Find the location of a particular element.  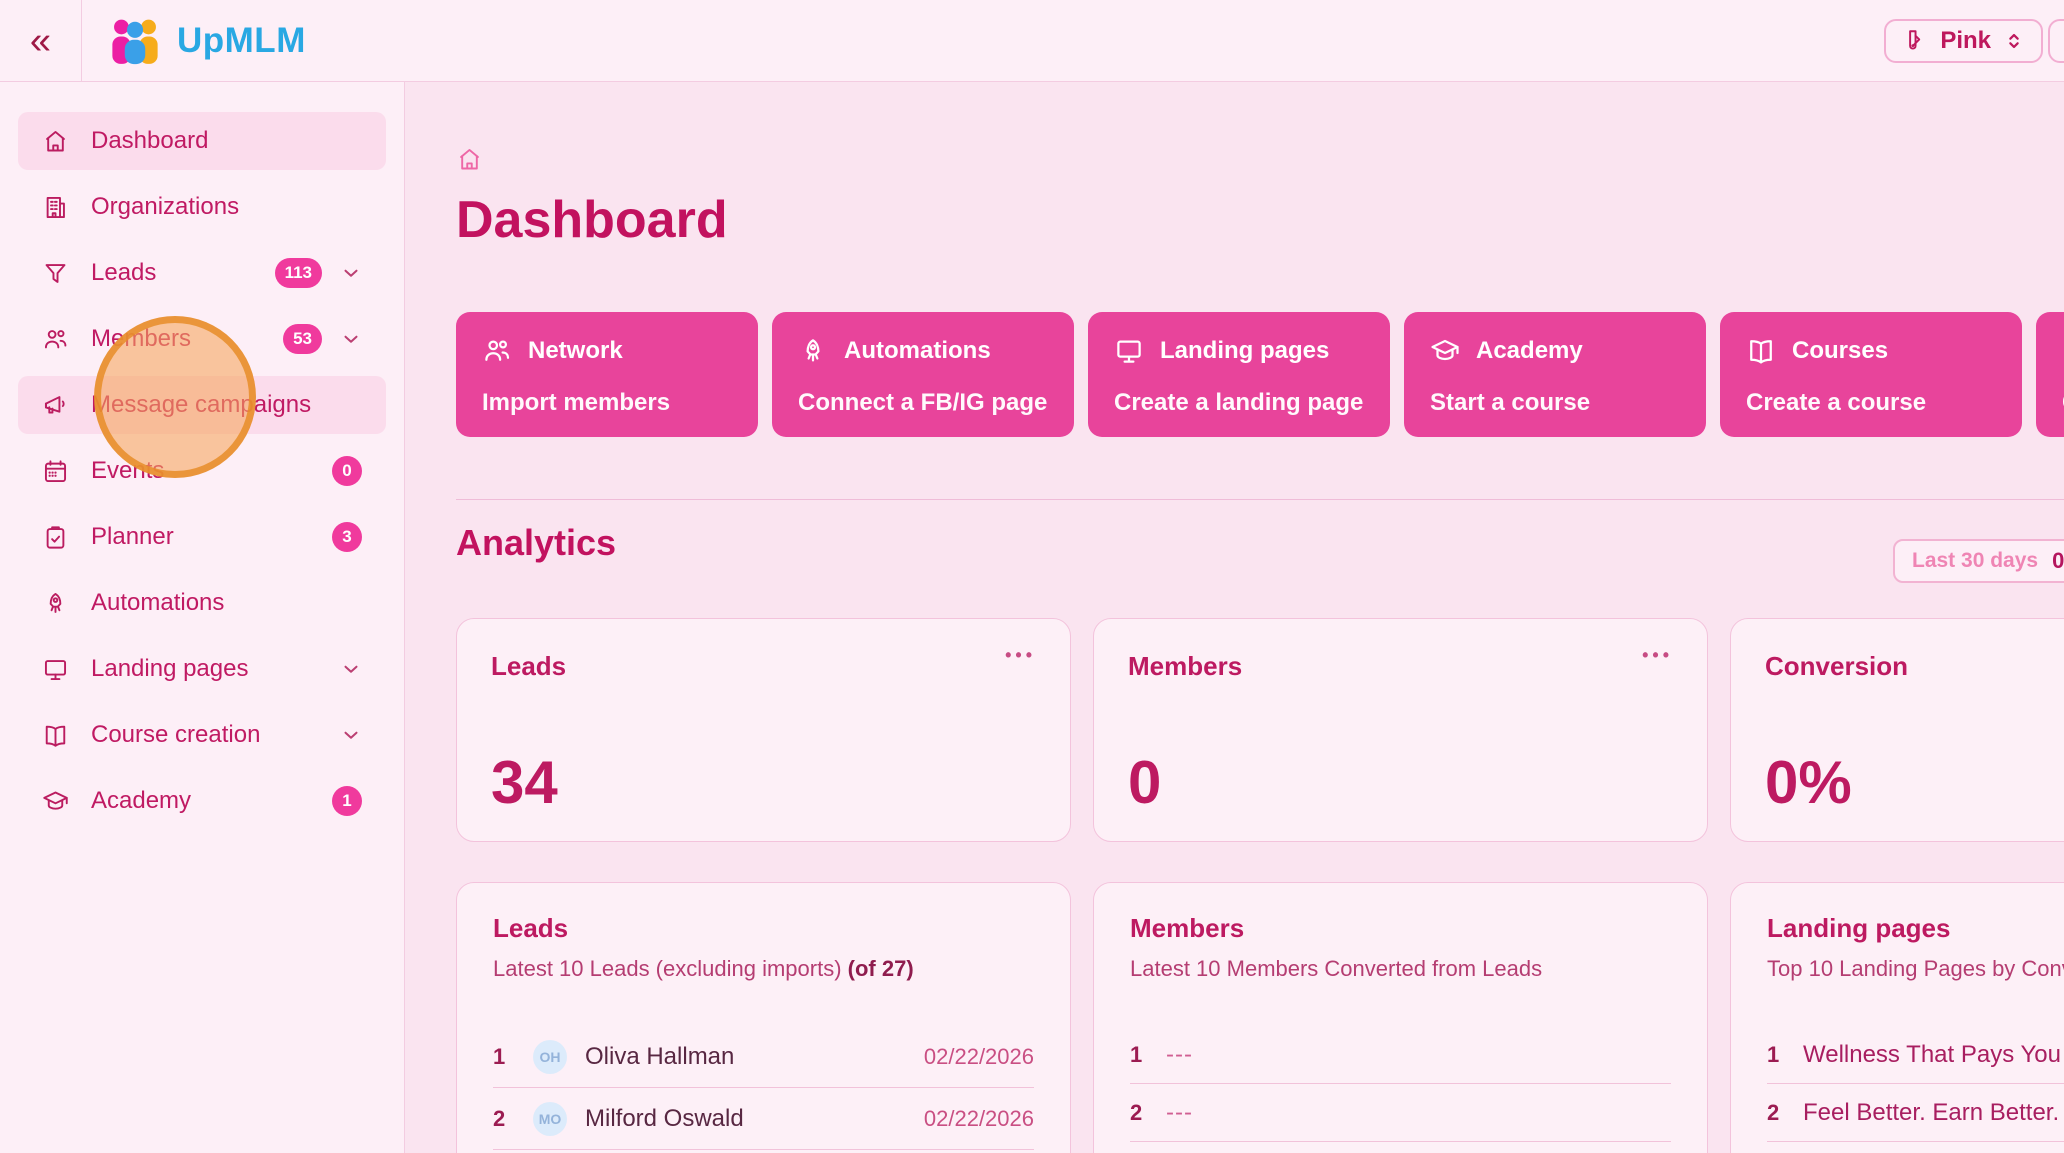

home-icon is located at coordinates (55, 140).